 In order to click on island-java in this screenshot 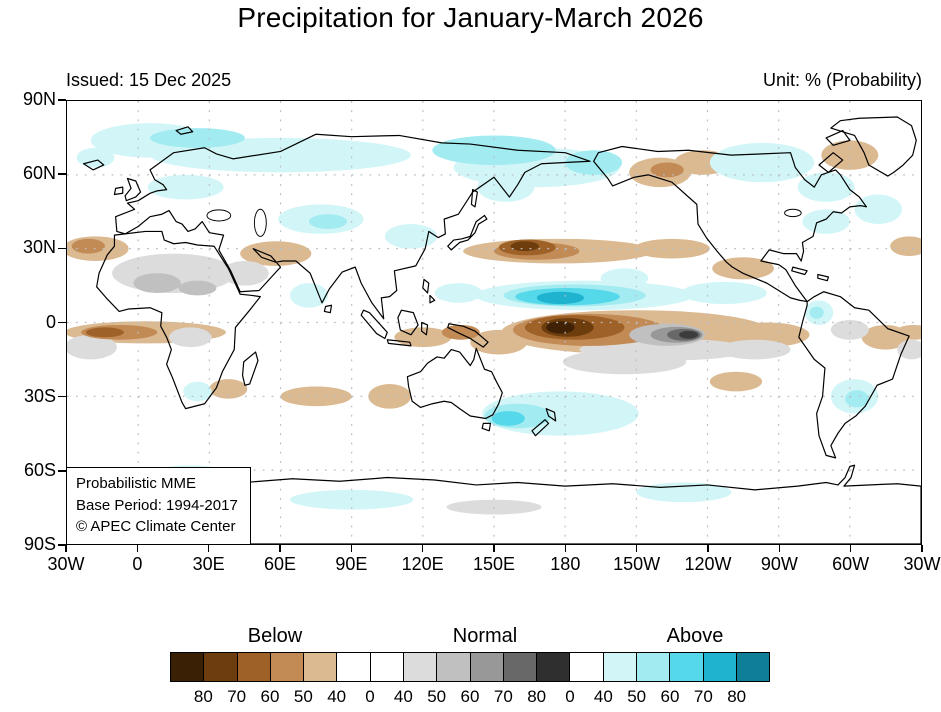, I will do `click(399, 343)`.